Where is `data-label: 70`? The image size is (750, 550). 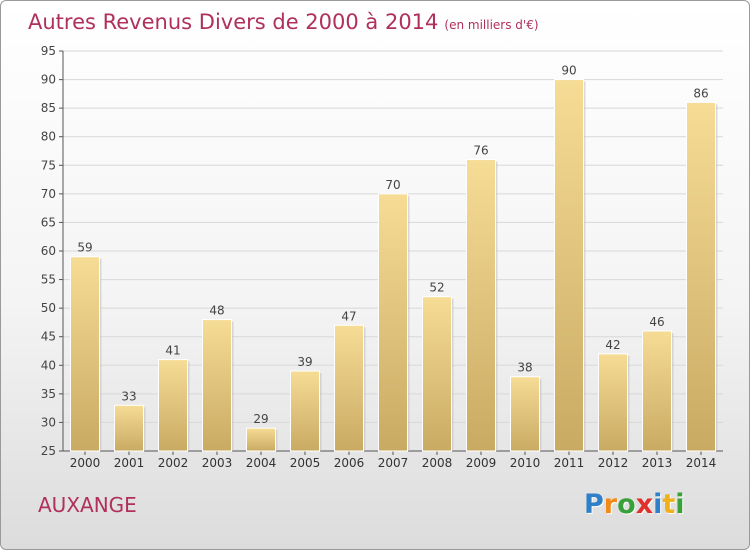
data-label: 70 is located at coordinates (392, 185).